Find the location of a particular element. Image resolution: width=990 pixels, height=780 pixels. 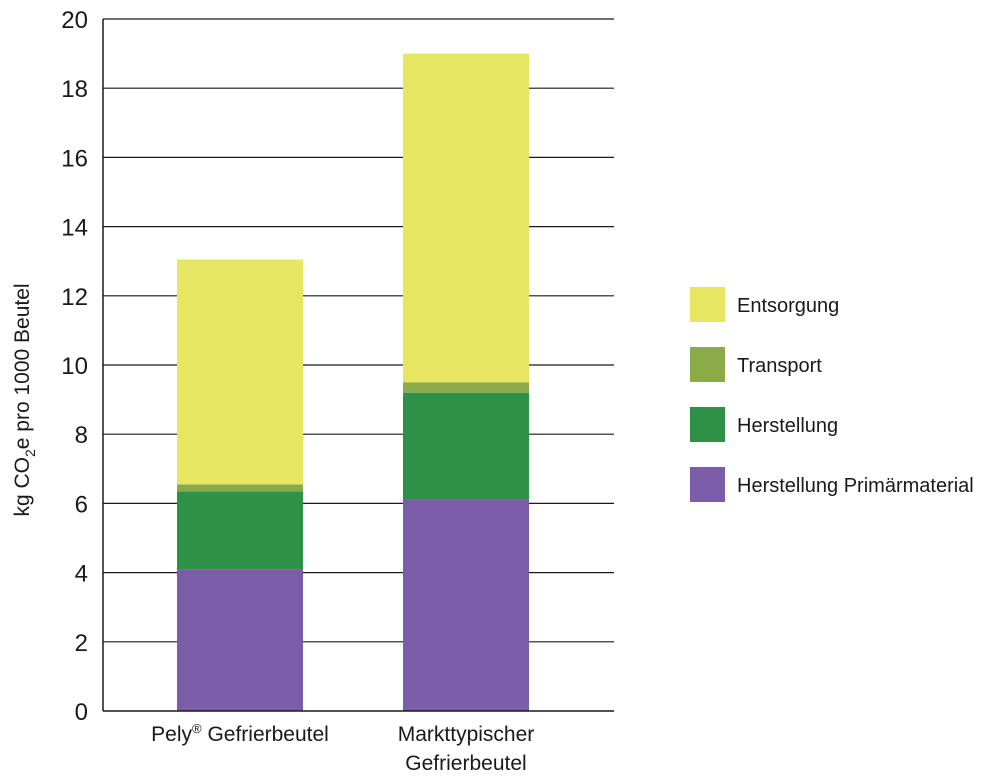

y-tick-label: 16 is located at coordinates (74, 158).